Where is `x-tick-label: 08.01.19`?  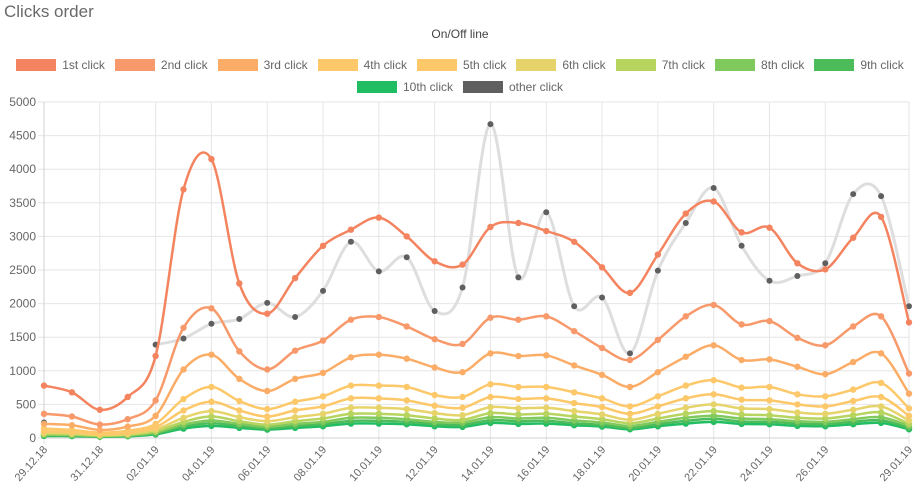
x-tick-label: 08.01.19 is located at coordinates (311, 464).